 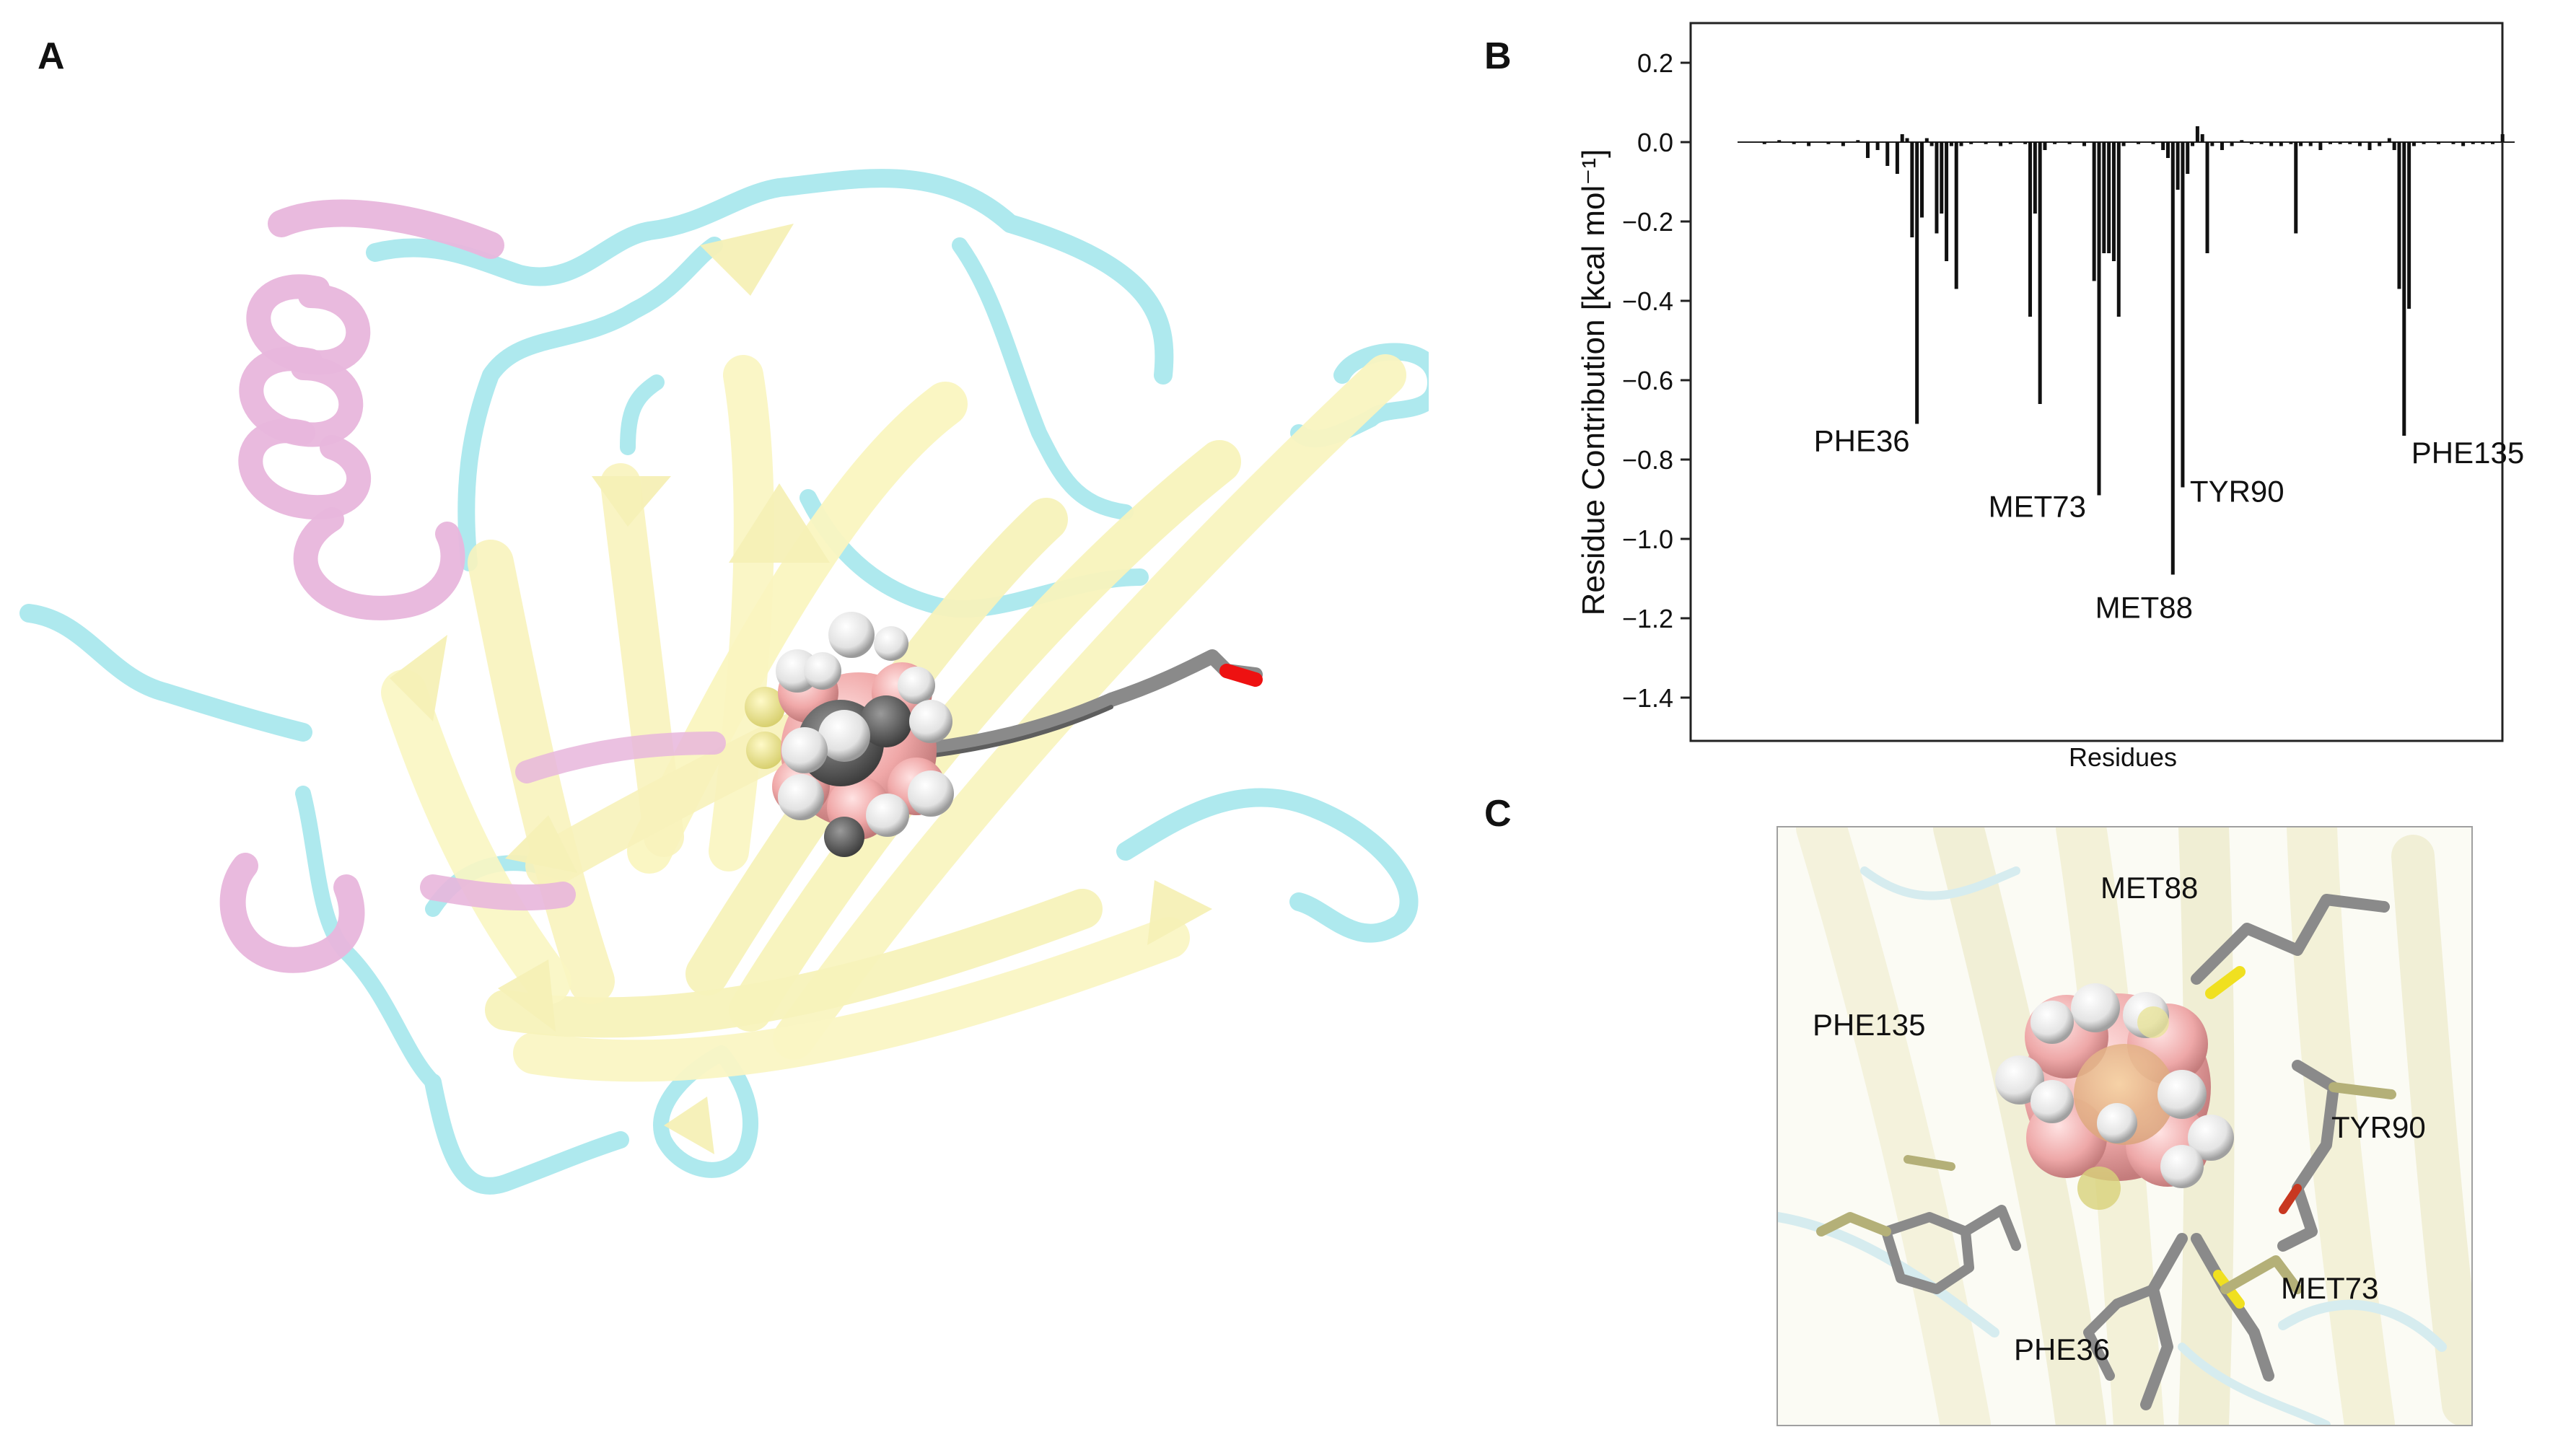 I want to click on ligand-tail, so click(x=1086, y=703).